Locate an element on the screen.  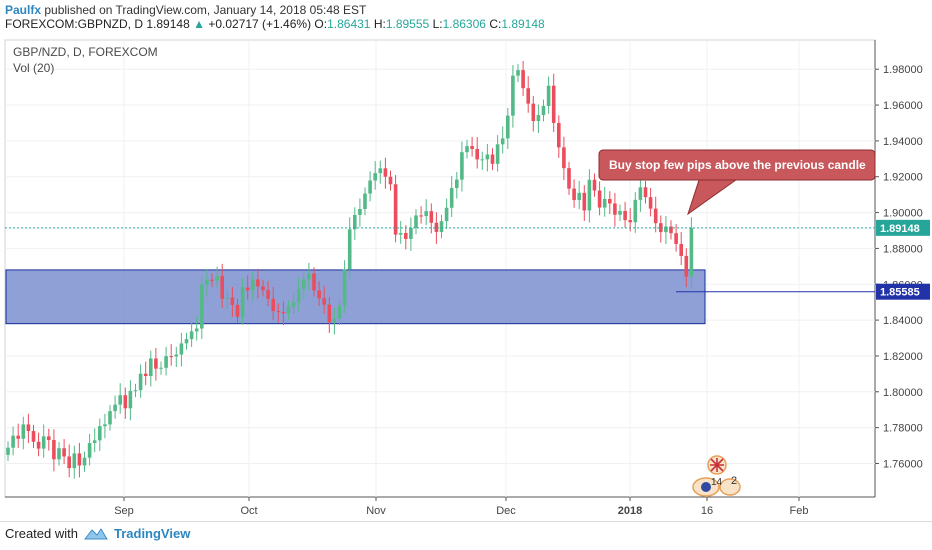
close-label: C: is located at coordinates (495, 24).